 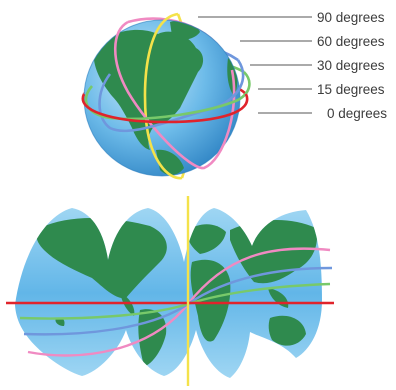 I want to click on leader-lines, so click(x=255, y=65).